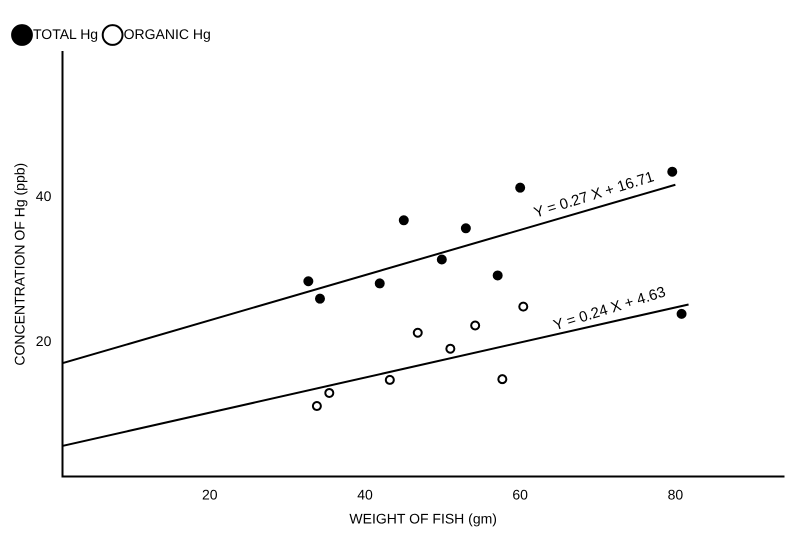 Image resolution: width=802 pixels, height=540 pixels. Describe the element at coordinates (594, 195) in the screenshot. I see `annotation: Y = 0.27 X + 16.71` at that location.